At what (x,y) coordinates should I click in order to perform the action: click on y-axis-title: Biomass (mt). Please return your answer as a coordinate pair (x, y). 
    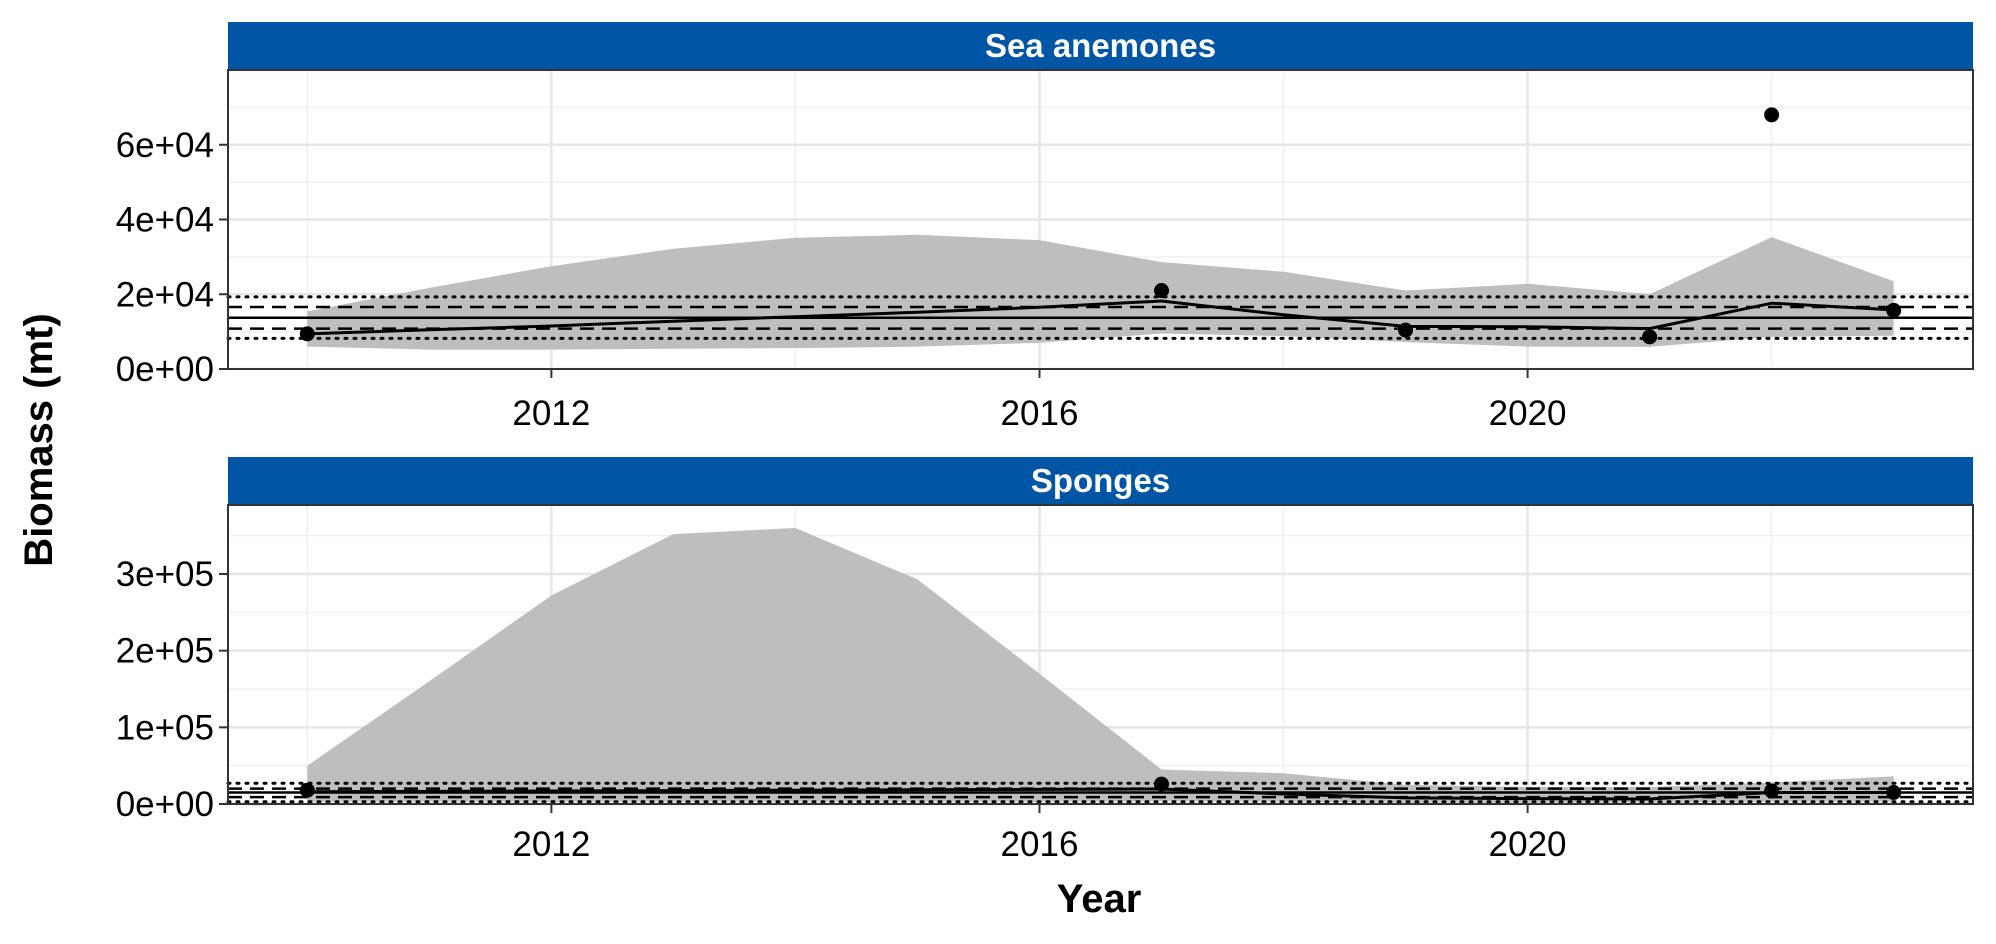
    Looking at the image, I should click on (39, 439).